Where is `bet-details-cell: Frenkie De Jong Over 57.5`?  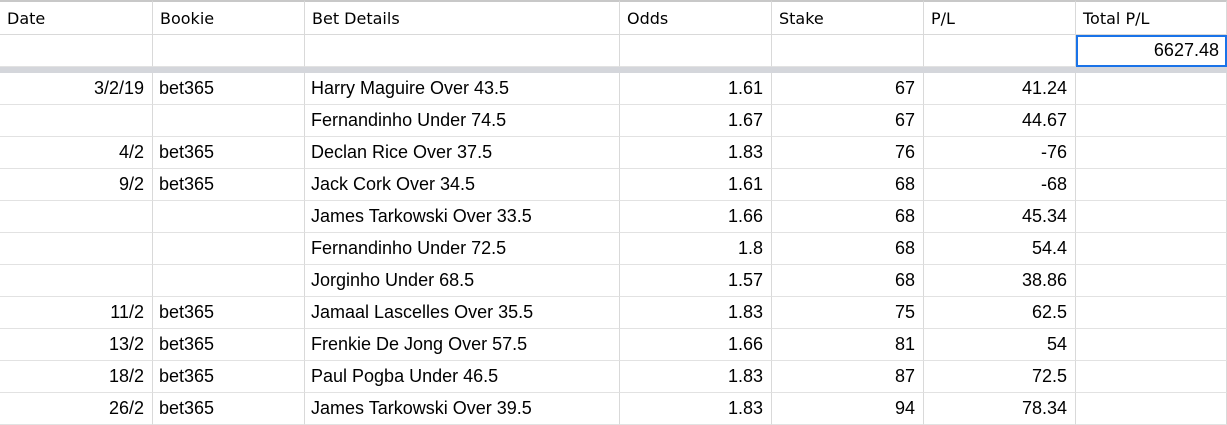 bet-details-cell: Frenkie De Jong Over 57.5 is located at coordinates (462, 345).